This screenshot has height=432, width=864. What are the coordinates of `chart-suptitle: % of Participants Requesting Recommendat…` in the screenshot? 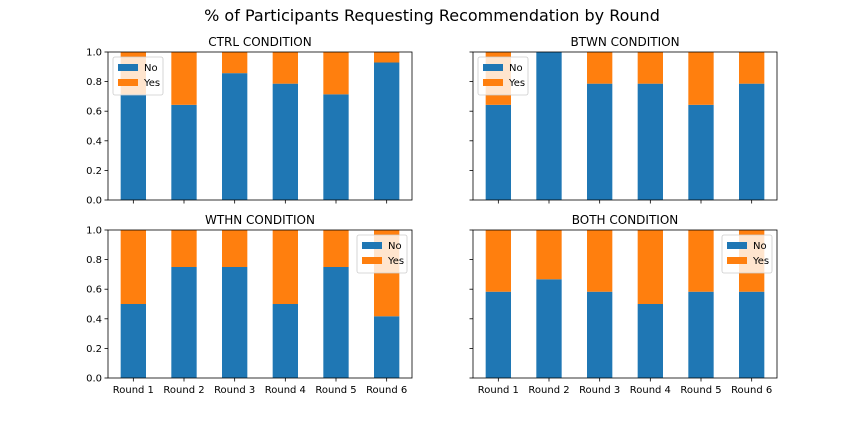 It's located at (432, 15).